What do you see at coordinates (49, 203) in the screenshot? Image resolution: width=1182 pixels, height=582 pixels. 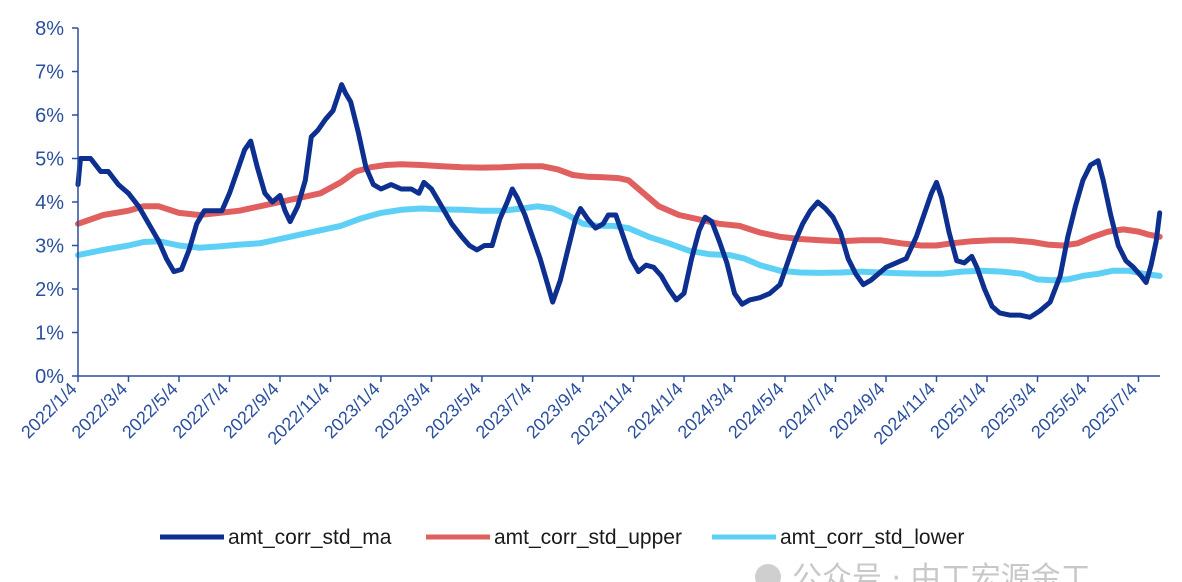 I see `y-tick-label: 4%` at bounding box center [49, 203].